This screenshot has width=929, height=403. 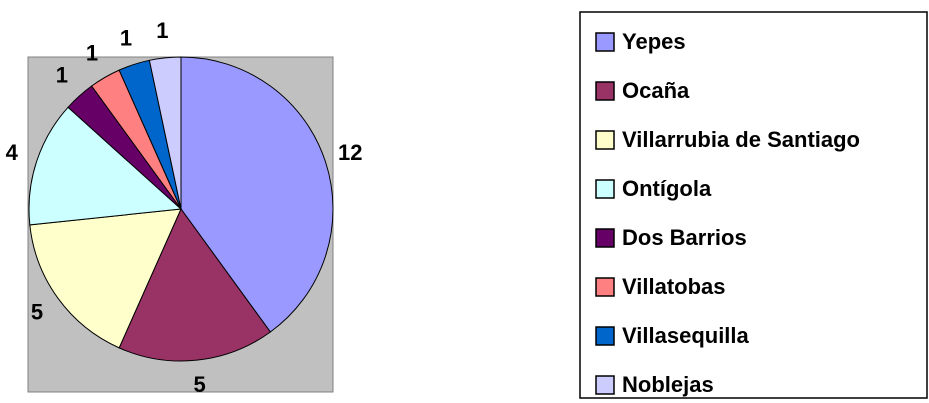 What do you see at coordinates (686, 335) in the screenshot?
I see `legend-label: Villasequilla` at bounding box center [686, 335].